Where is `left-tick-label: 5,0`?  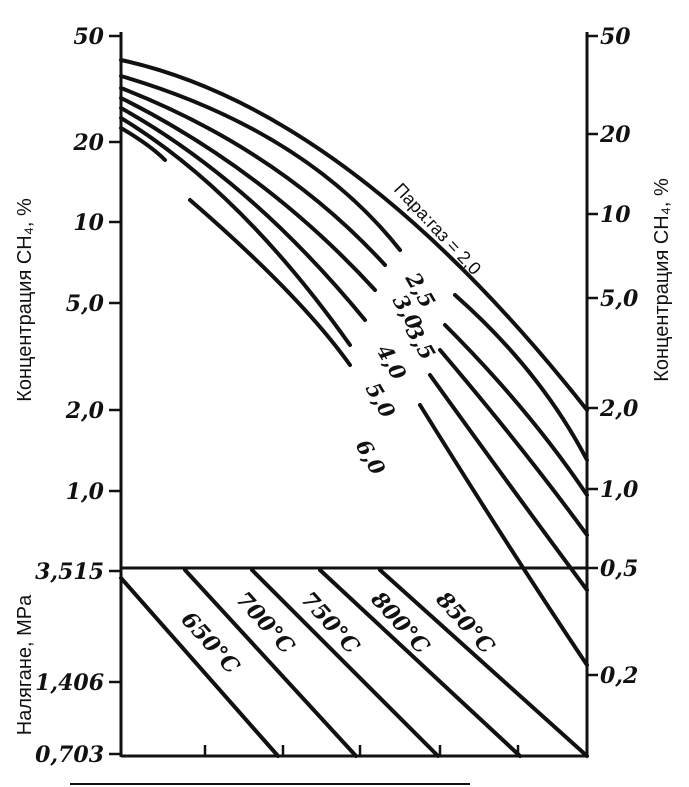
left-tick-label: 5,0 is located at coordinates (85, 304).